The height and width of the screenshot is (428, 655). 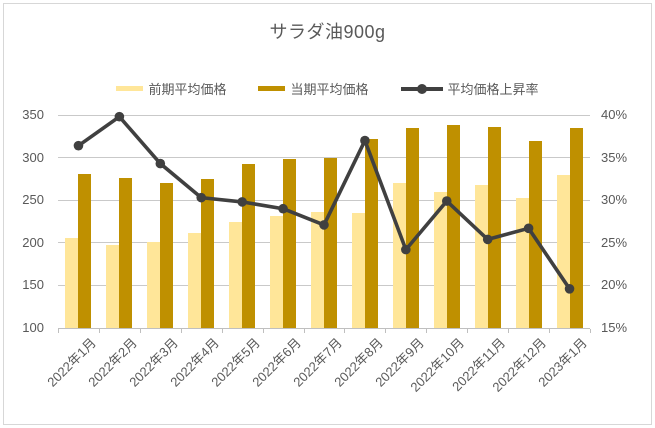 I want to click on y-axis-label-right: 25%, so click(x=614, y=242).